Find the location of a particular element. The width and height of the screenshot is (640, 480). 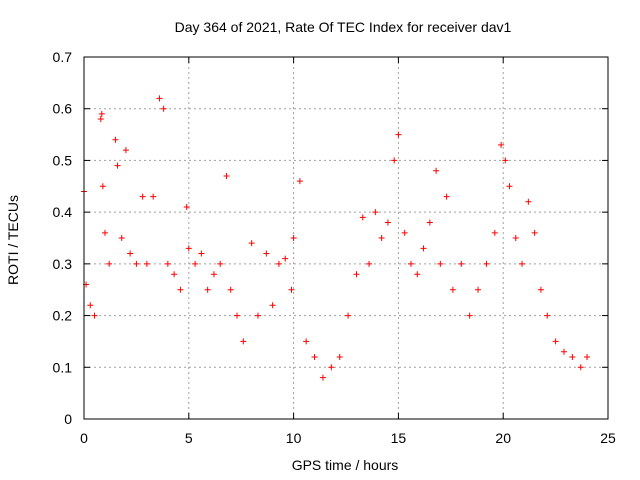

y-tick-label: 0.5 is located at coordinates (63, 160).